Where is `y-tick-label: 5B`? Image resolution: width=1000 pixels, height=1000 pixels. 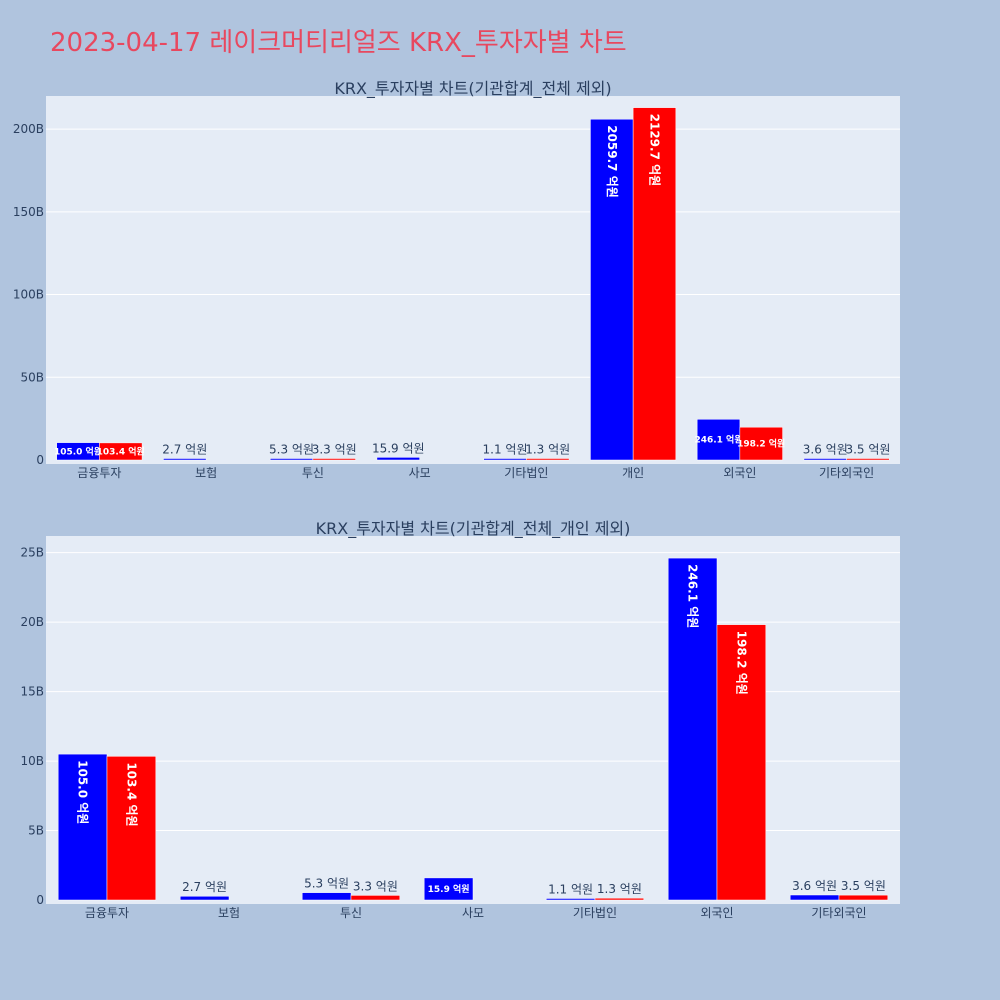 y-tick-label: 5B is located at coordinates (36, 831).